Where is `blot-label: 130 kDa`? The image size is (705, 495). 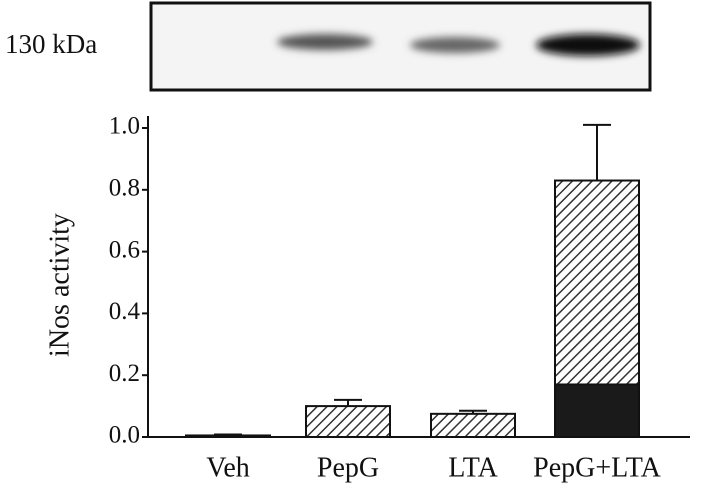 blot-label: 130 kDa is located at coordinates (51, 44).